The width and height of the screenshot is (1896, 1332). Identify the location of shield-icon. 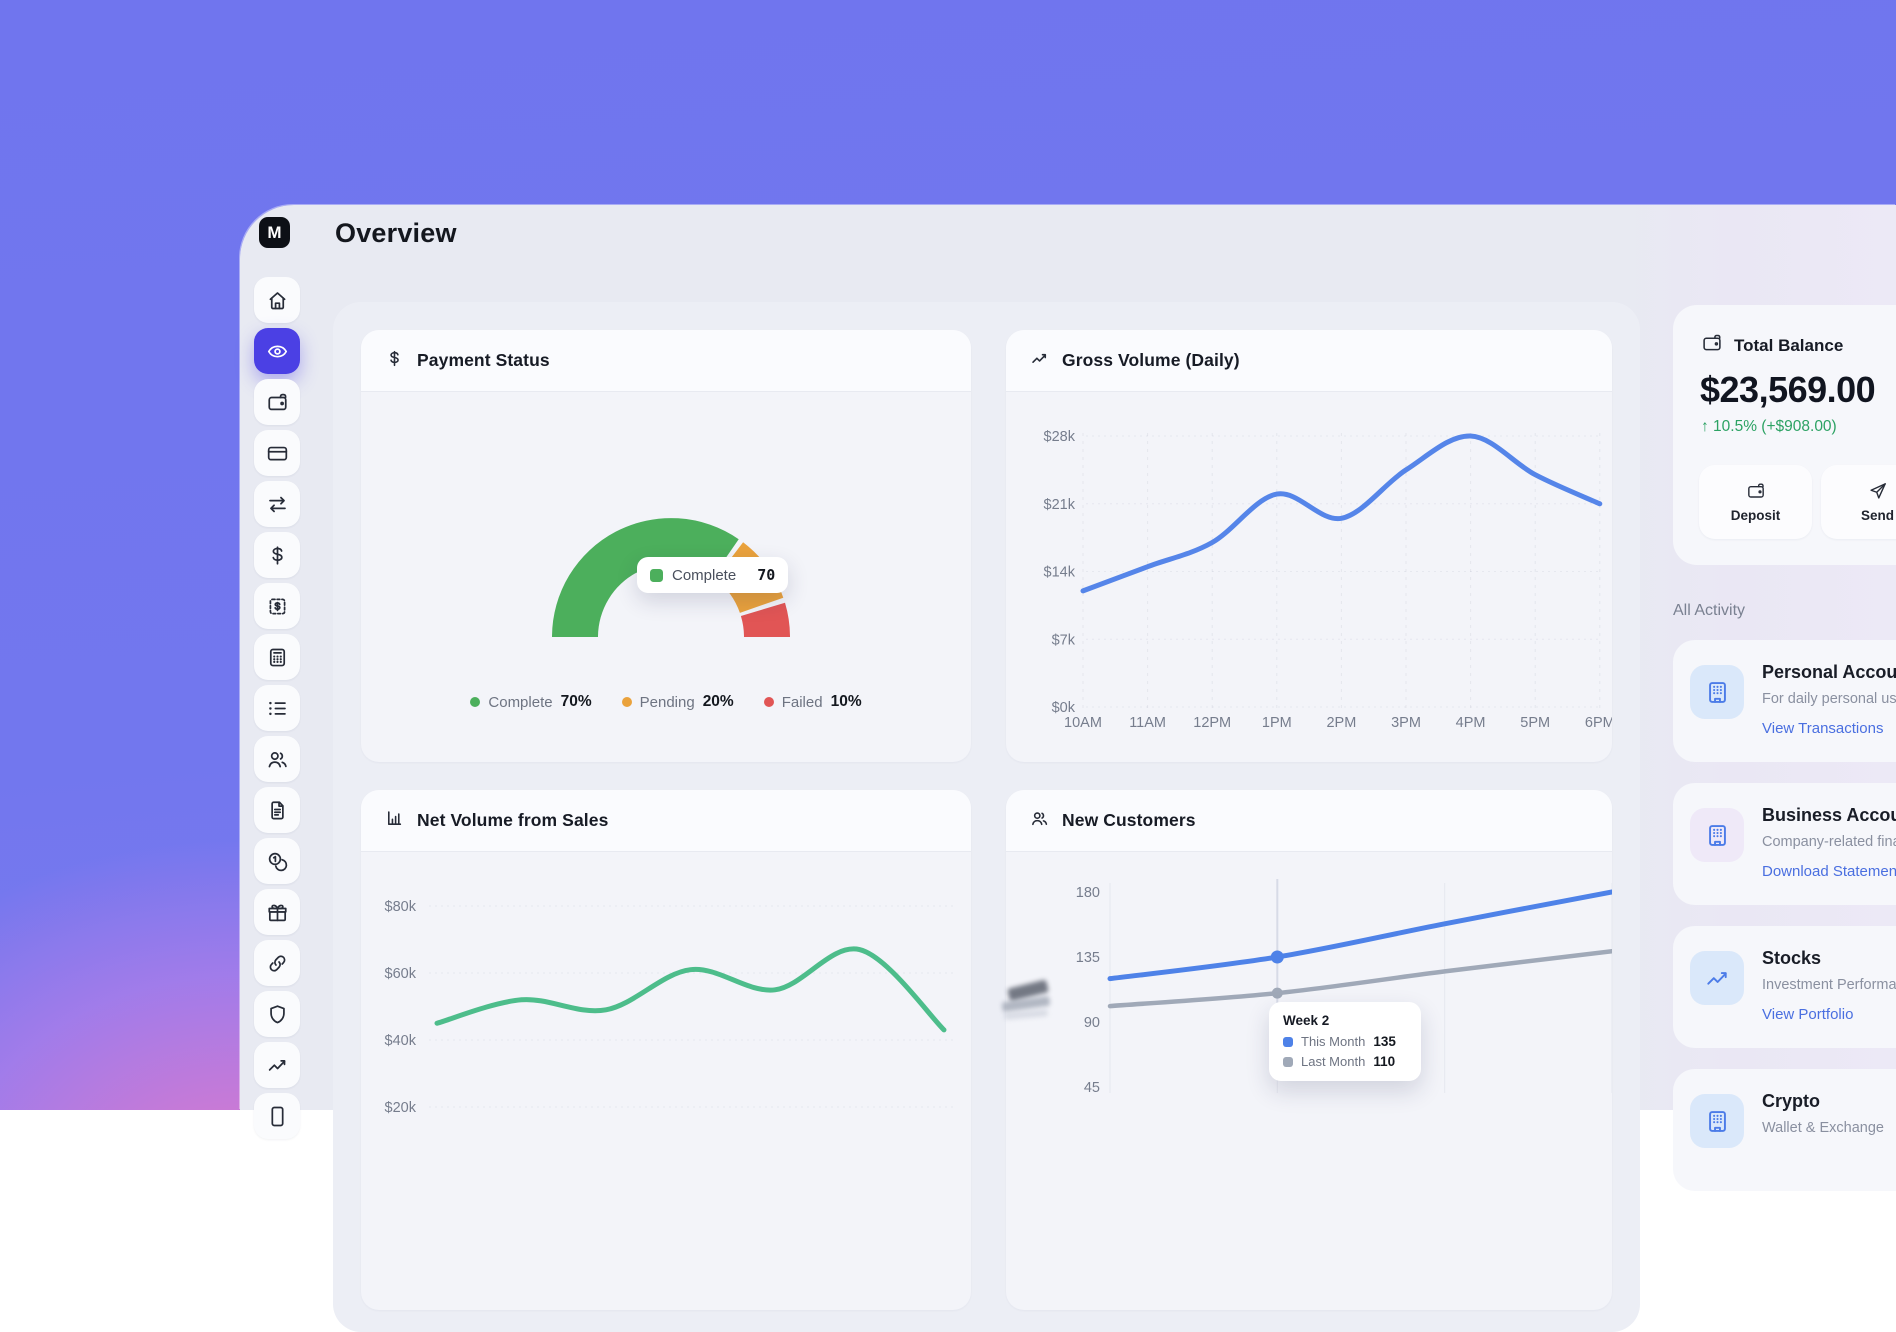
(277, 1013).